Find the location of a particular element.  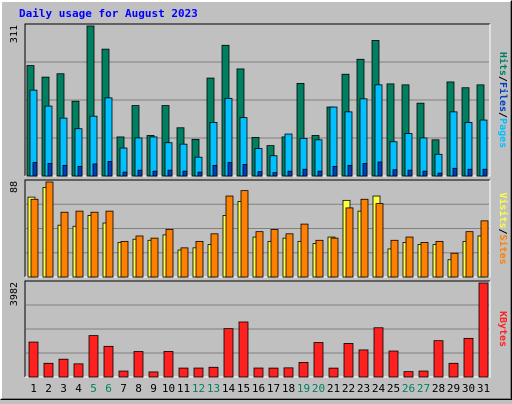

x-tick-label-2: 2 is located at coordinates (48, 388).